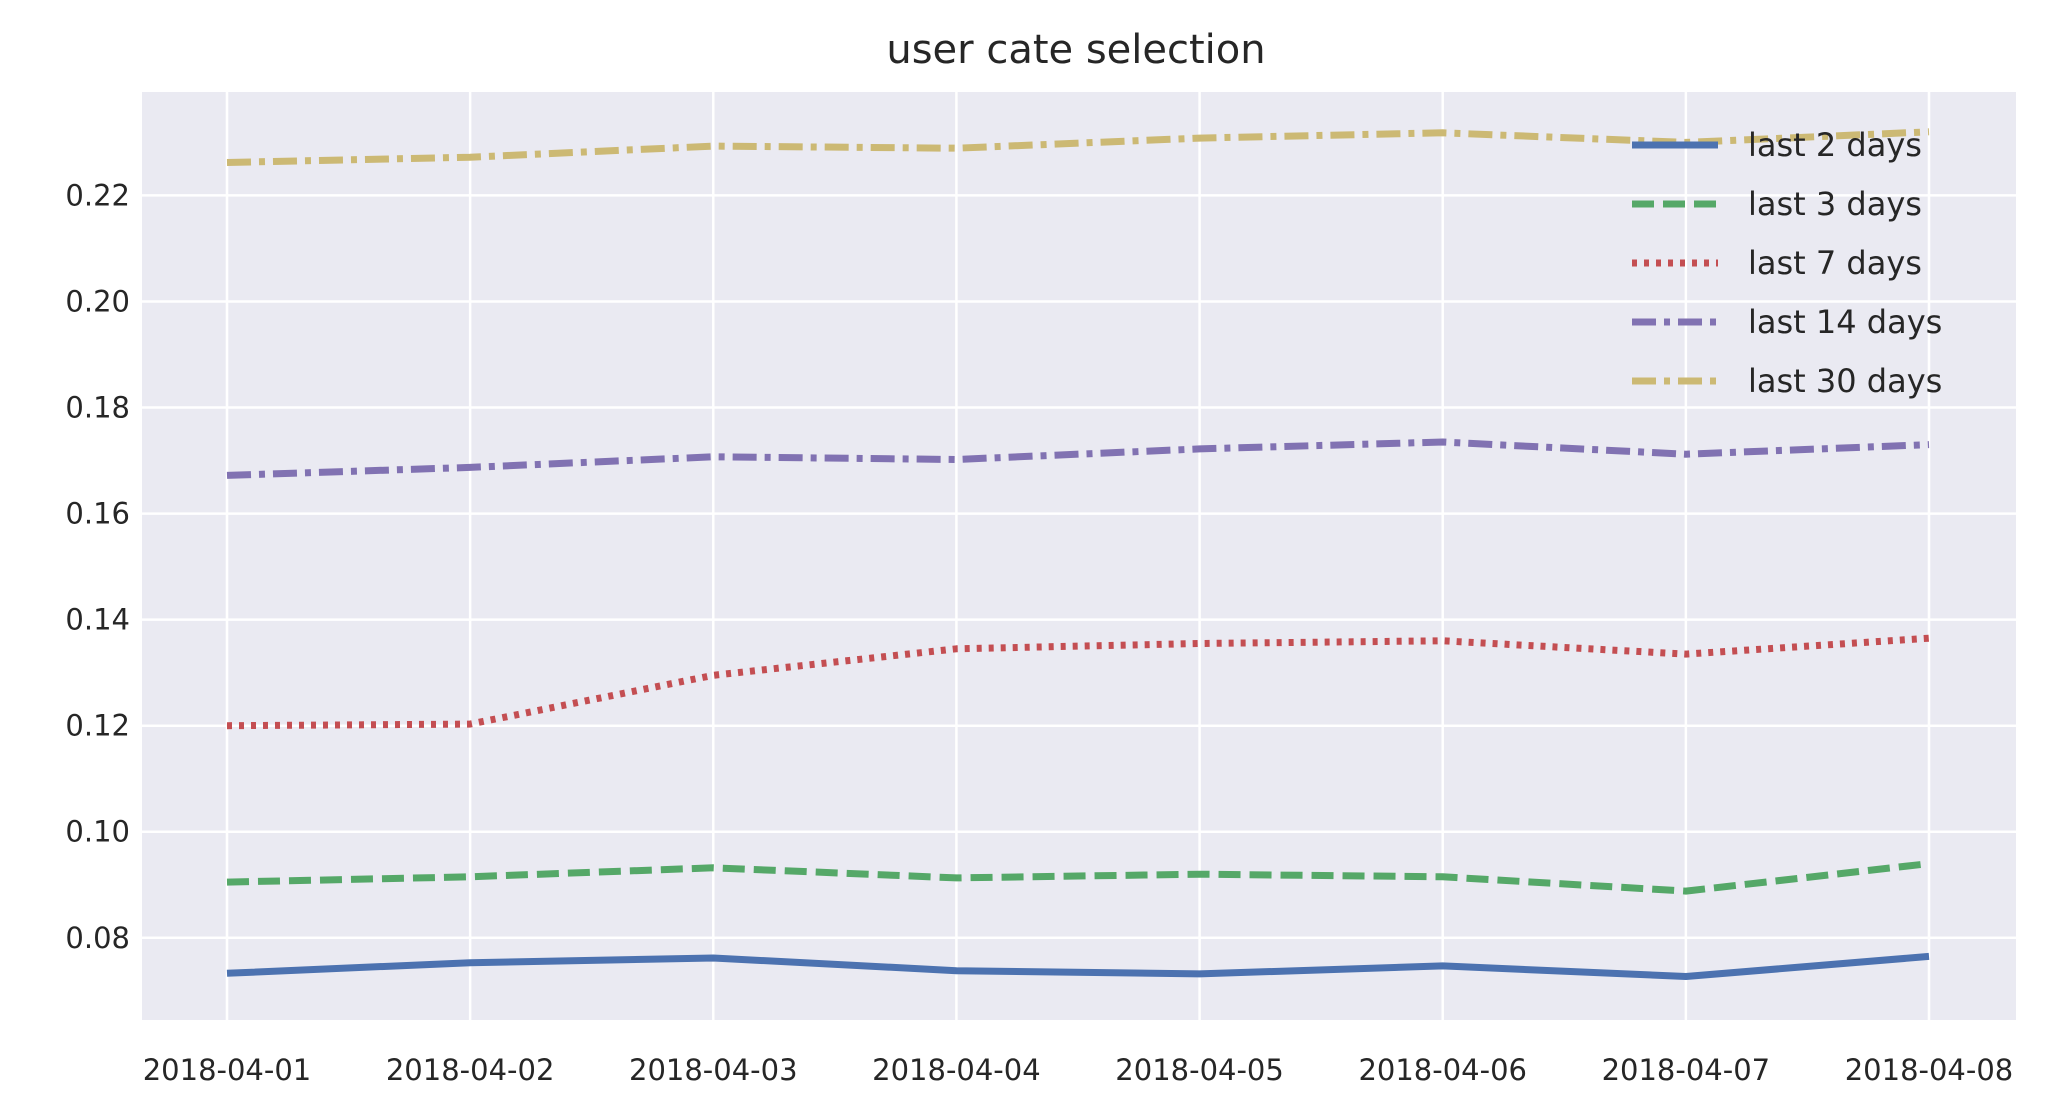 This screenshot has height=1112, width=2052. Describe the element at coordinates (97, 301) in the screenshot. I see `y-tick-label: 0.20` at that location.